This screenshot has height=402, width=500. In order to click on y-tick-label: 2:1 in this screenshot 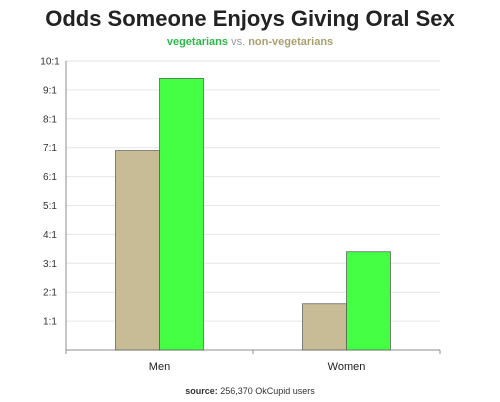, I will do `click(50, 293)`.